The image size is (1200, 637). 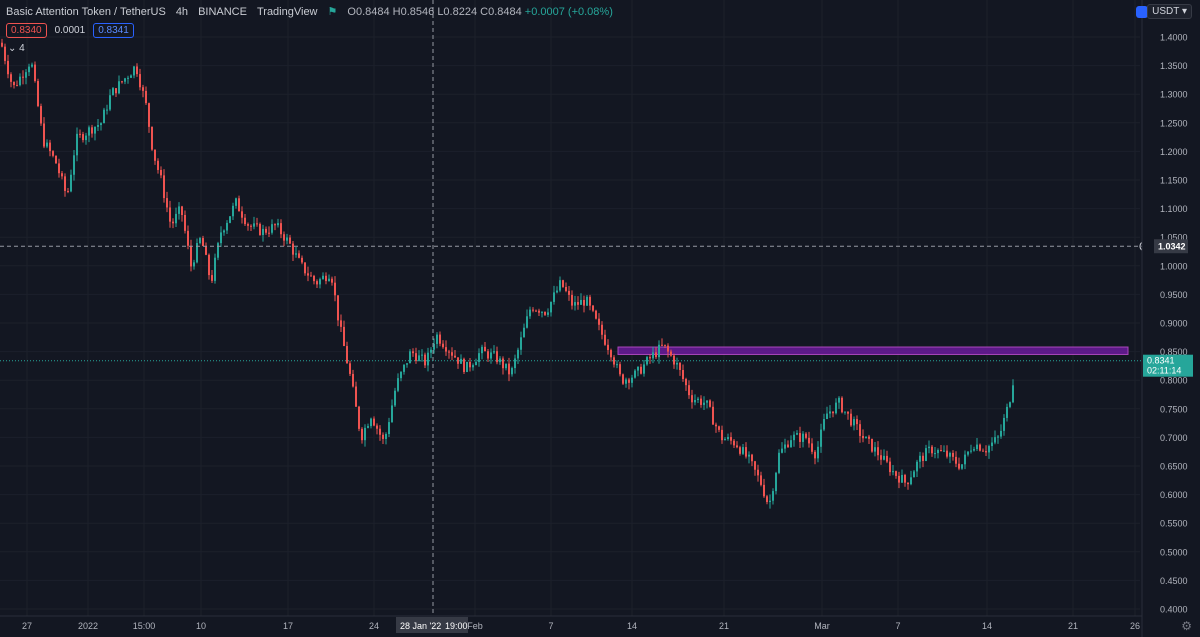 I want to click on gear-icon: ⚙, so click(x=1186, y=626).